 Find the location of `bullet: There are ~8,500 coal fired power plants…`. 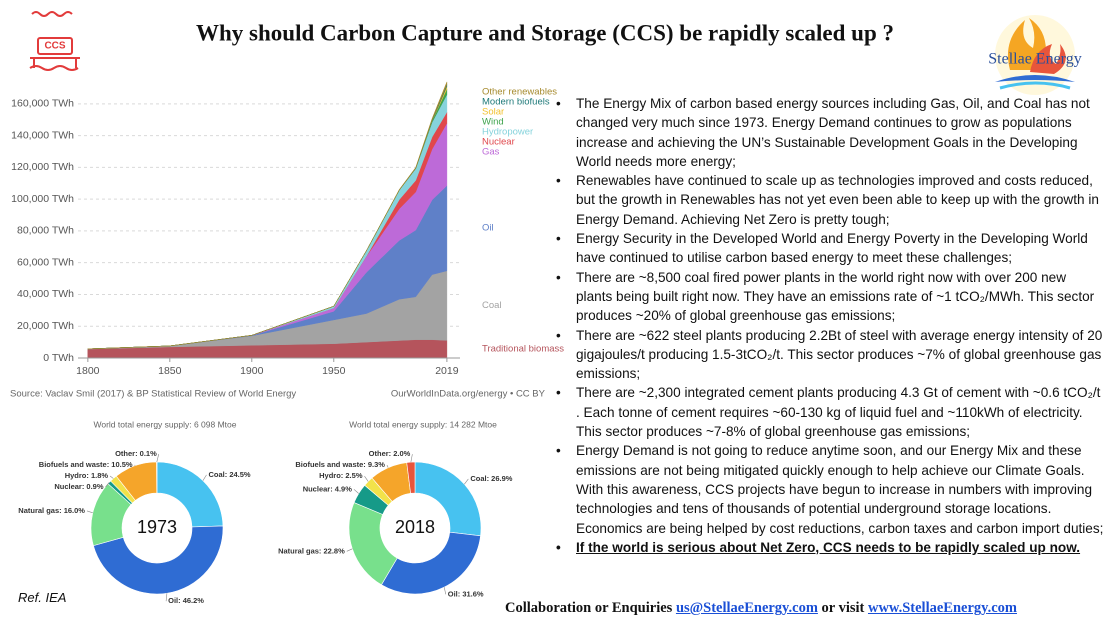

bullet: There are ~8,500 coal fired power plants… is located at coordinates (831, 297).